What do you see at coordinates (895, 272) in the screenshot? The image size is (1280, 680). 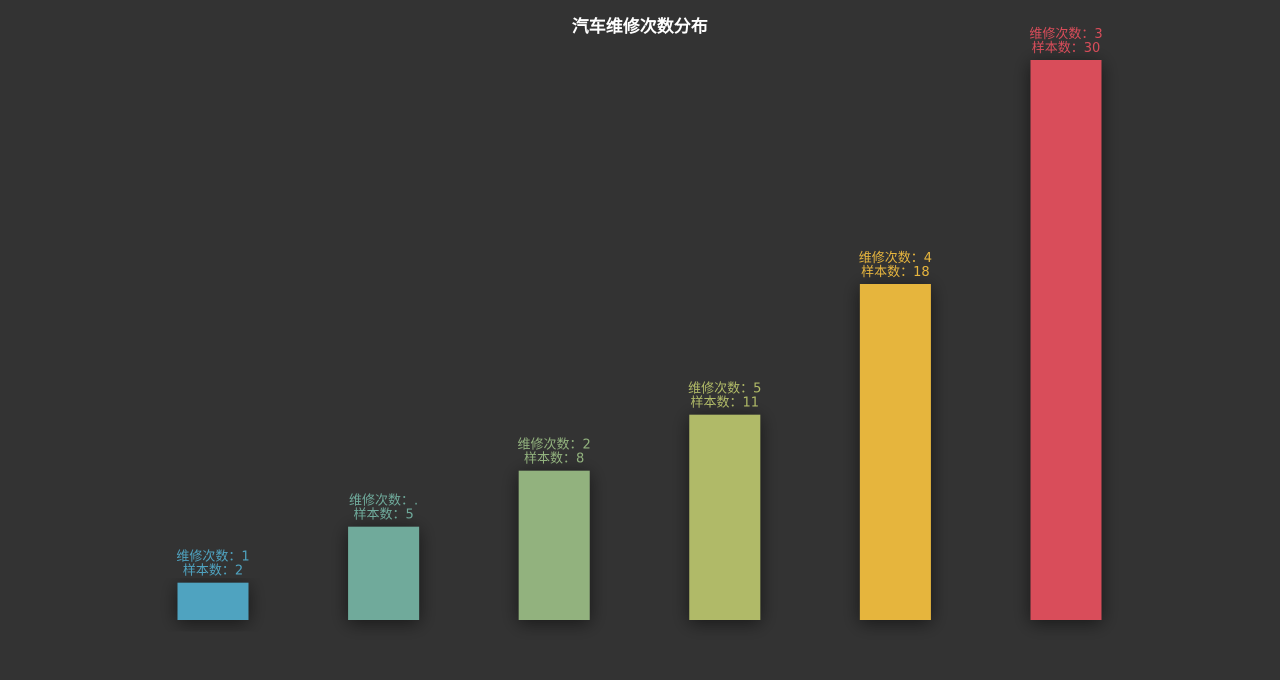 I see `bar-5-label-samples: 样本数：18` at bounding box center [895, 272].